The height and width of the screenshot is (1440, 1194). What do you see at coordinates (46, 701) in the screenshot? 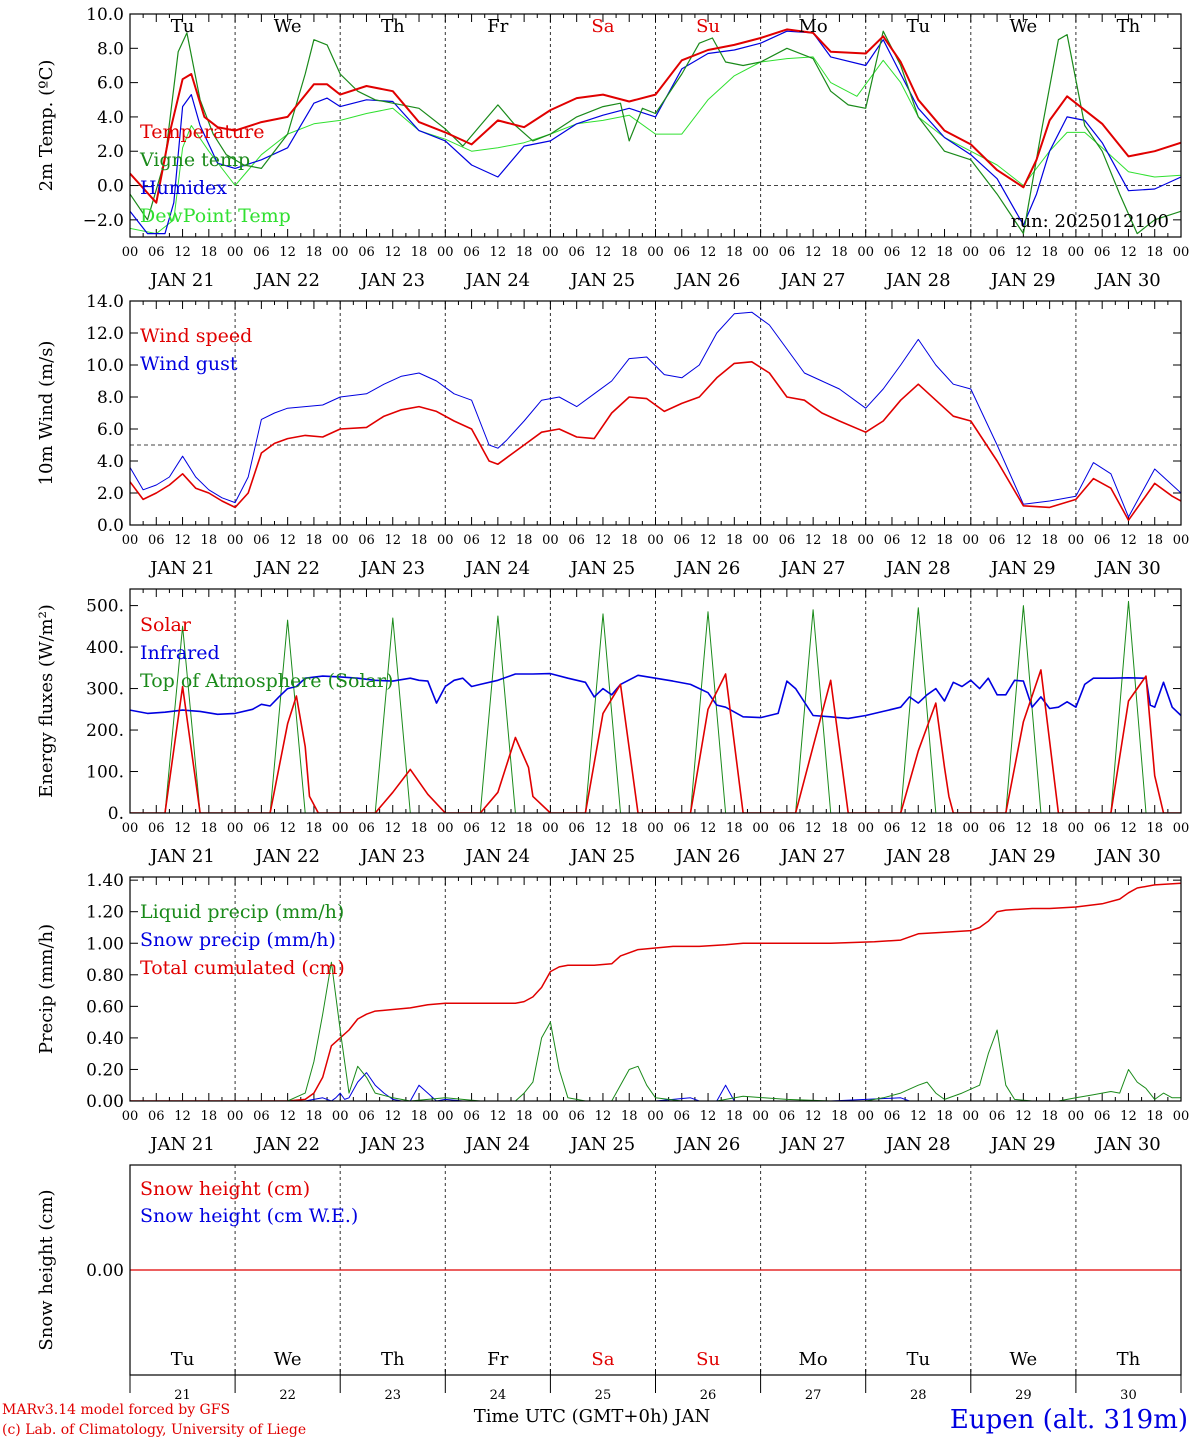
I see `y-axis-label: Energy fluxes (W/m²)` at bounding box center [46, 701].